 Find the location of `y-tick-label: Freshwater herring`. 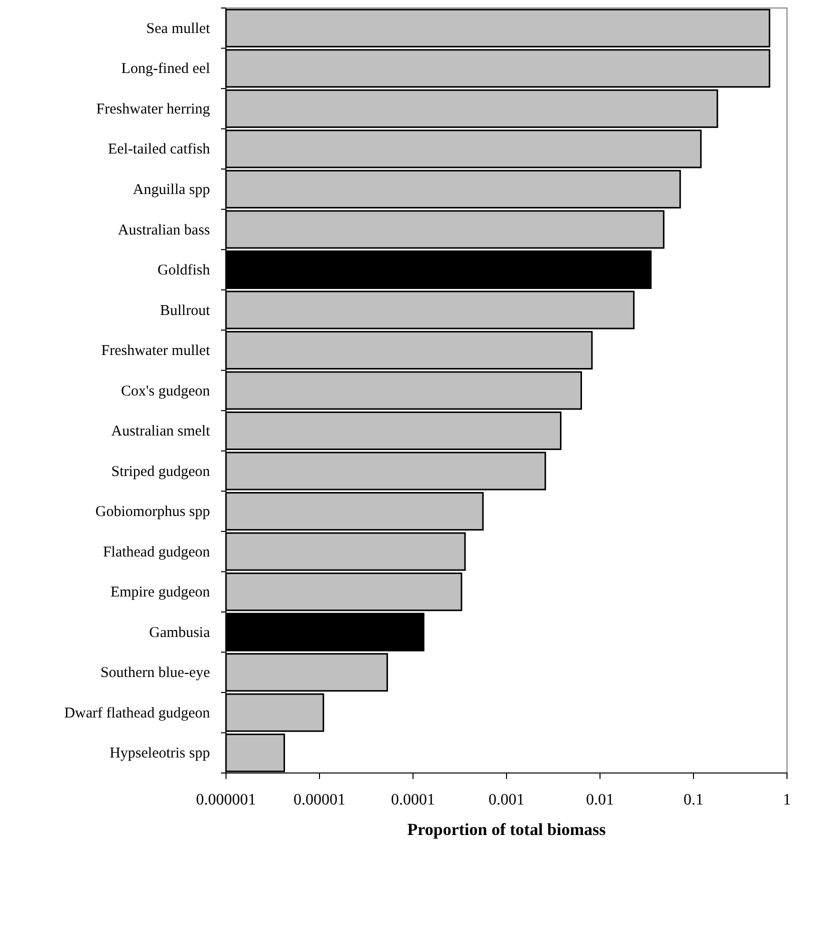

y-tick-label: Freshwater herring is located at coordinates (153, 109).